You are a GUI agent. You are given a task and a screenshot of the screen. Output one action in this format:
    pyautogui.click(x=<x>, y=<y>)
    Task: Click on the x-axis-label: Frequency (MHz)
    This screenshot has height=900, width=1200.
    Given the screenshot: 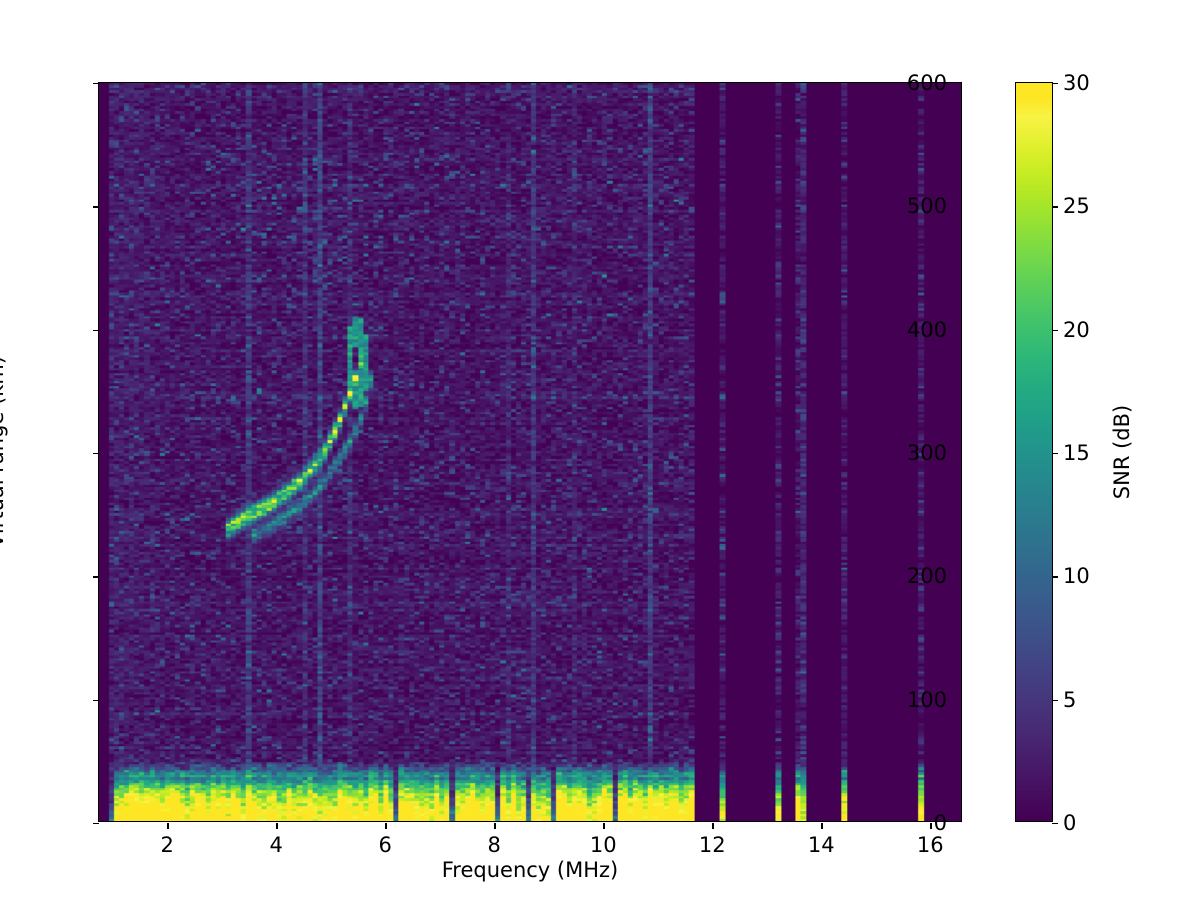 What is the action you would take?
    pyautogui.click(x=530, y=870)
    